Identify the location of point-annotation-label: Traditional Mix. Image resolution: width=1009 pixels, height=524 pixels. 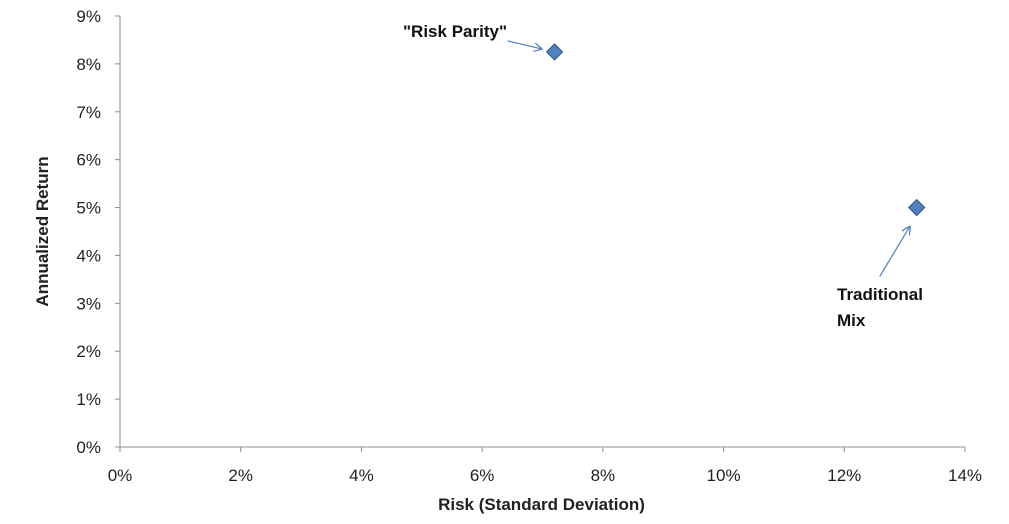
(880, 307).